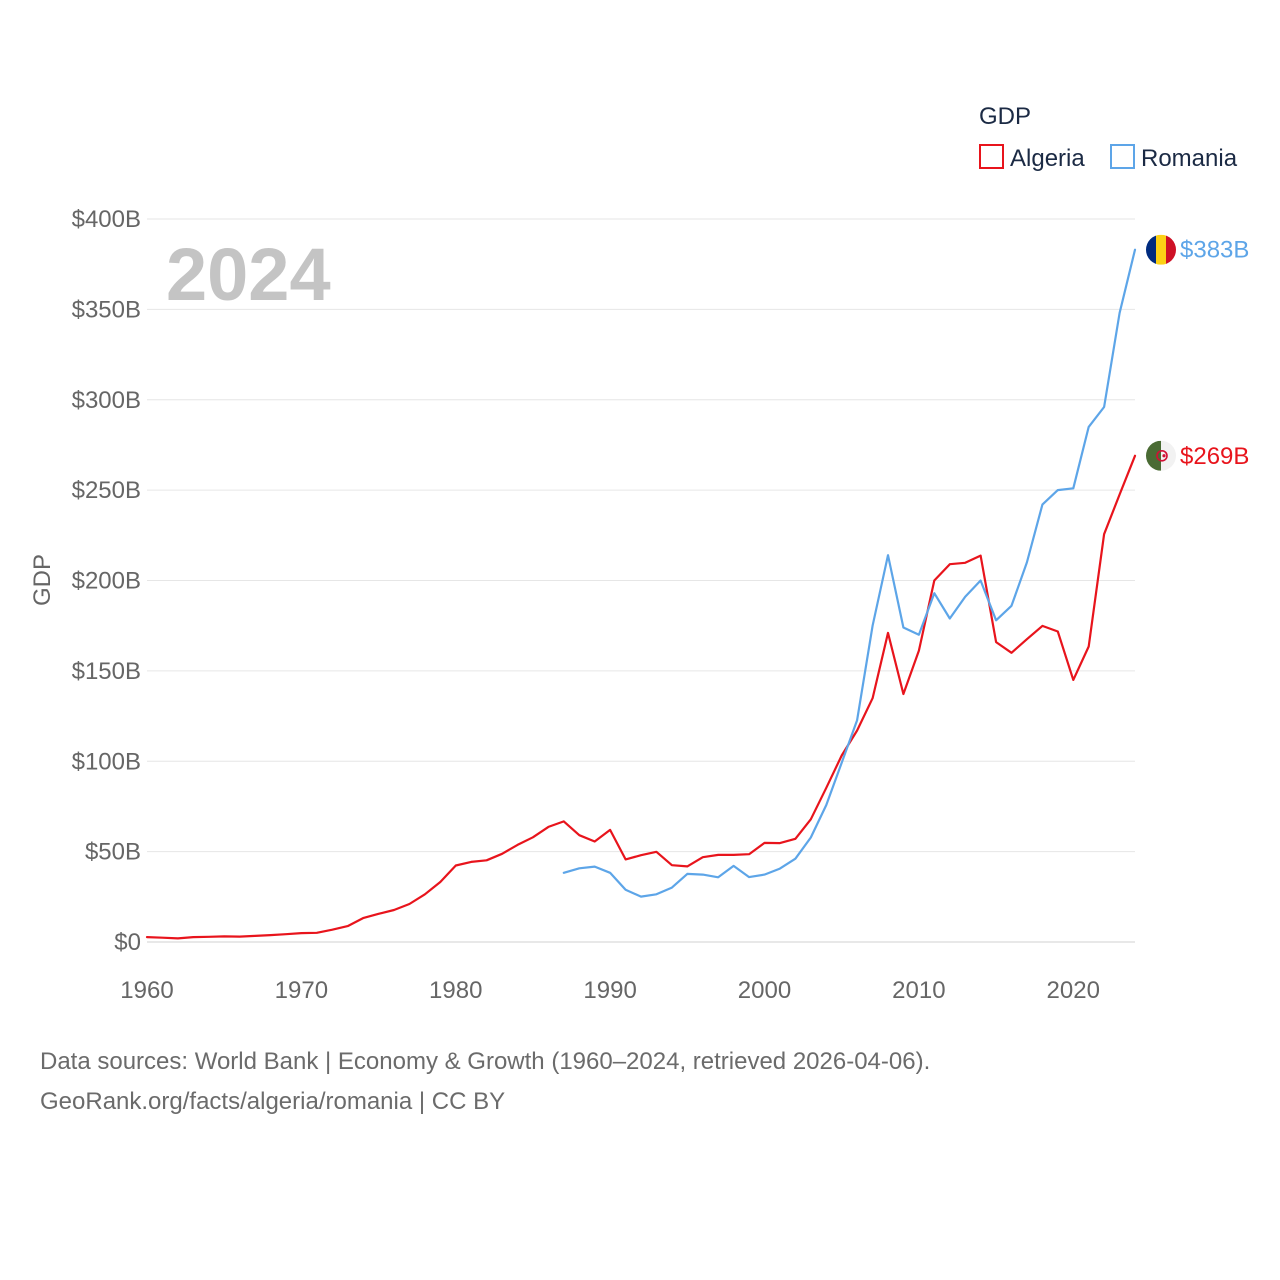 The image size is (1280, 1280). Describe the element at coordinates (106, 490) in the screenshot. I see `y-tick-label: $250B` at that location.